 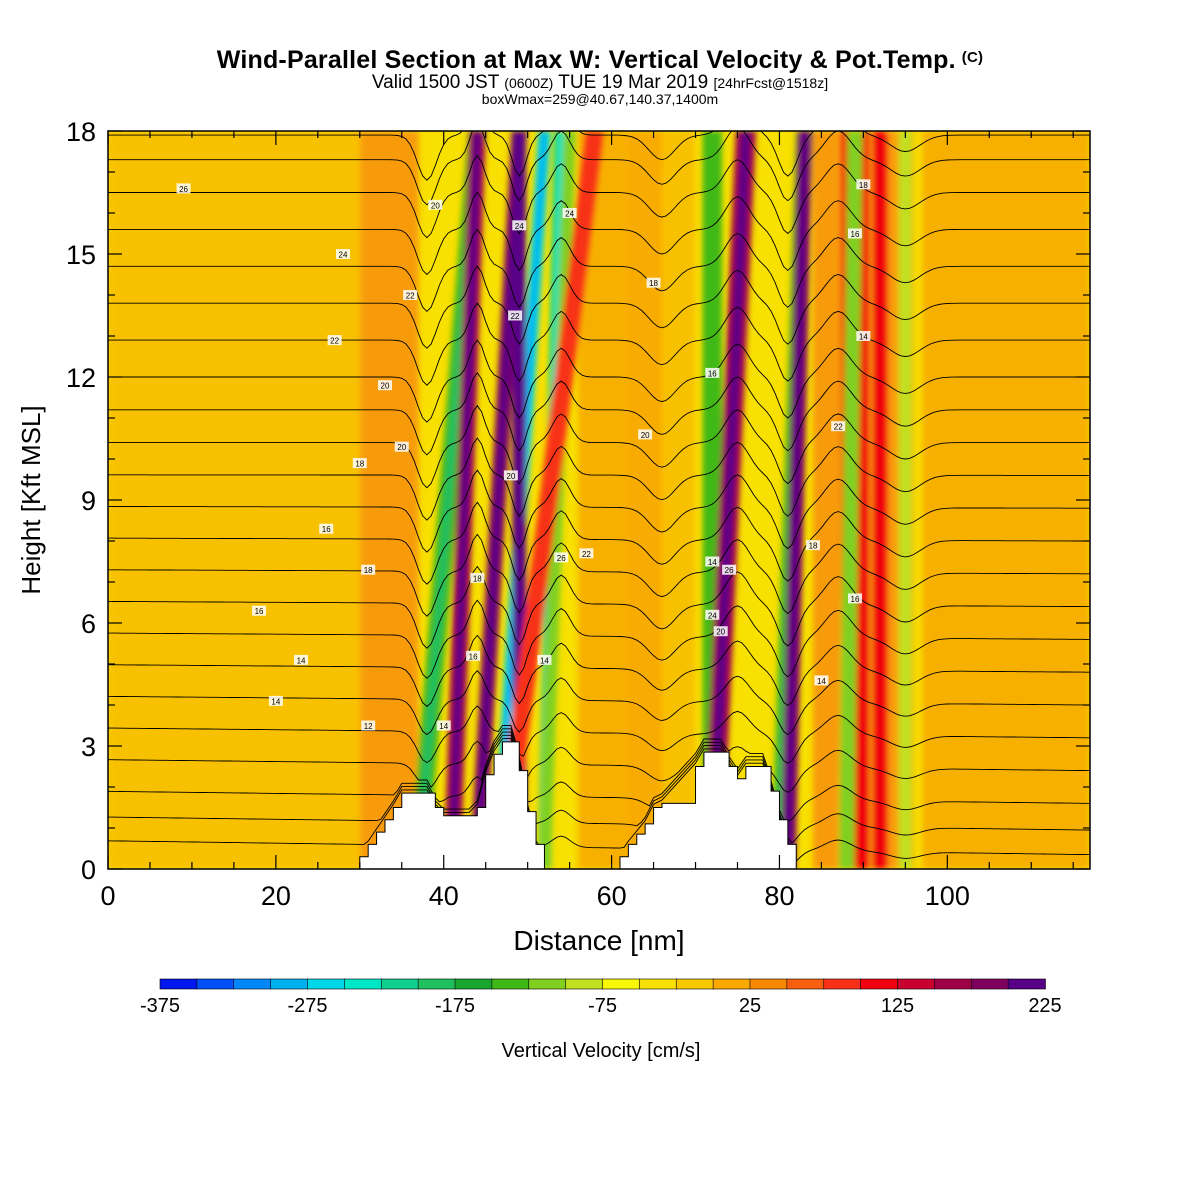 I want to click on colorbar-tick-label: -175, so click(x=455, y=1006).